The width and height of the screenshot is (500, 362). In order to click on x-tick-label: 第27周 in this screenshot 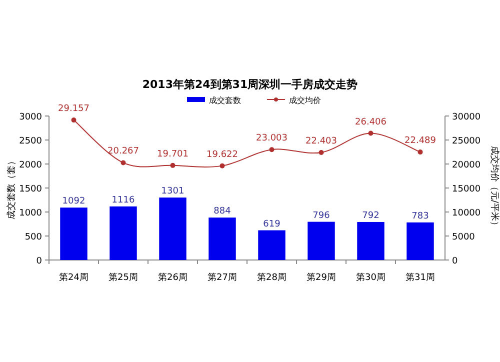, I will do `click(222, 277)`.